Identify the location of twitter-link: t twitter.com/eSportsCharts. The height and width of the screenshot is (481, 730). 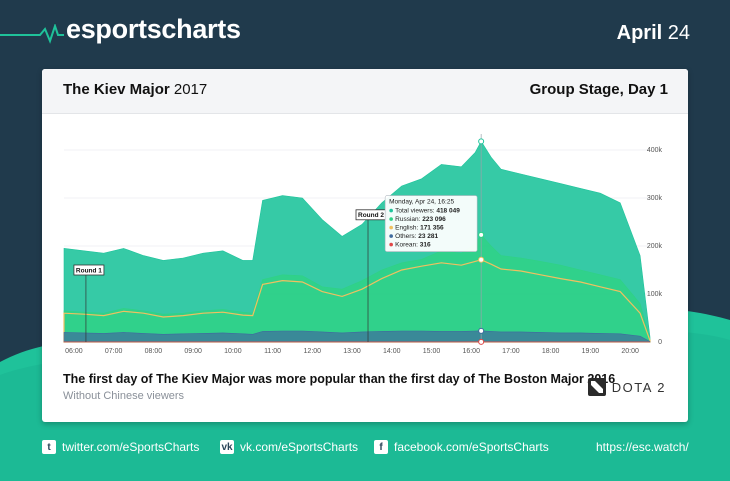
(120, 447).